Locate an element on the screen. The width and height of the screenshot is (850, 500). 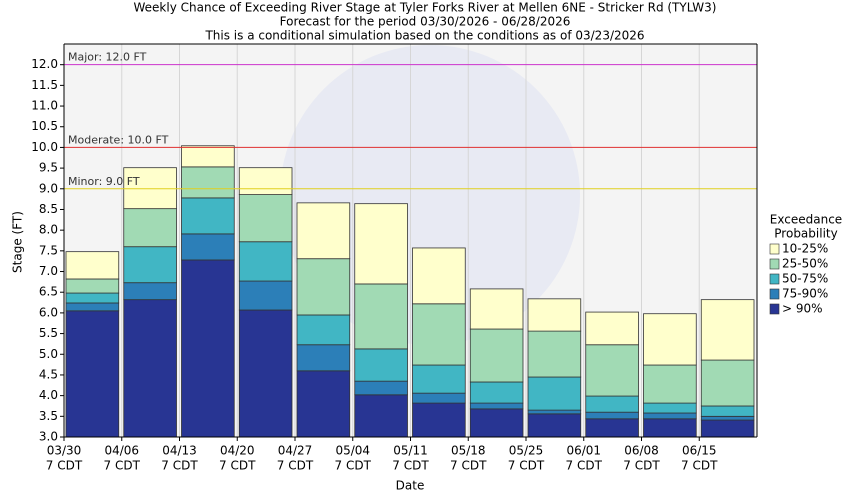
threshold-label: Moderate: 10.0 FT is located at coordinates (118, 139).